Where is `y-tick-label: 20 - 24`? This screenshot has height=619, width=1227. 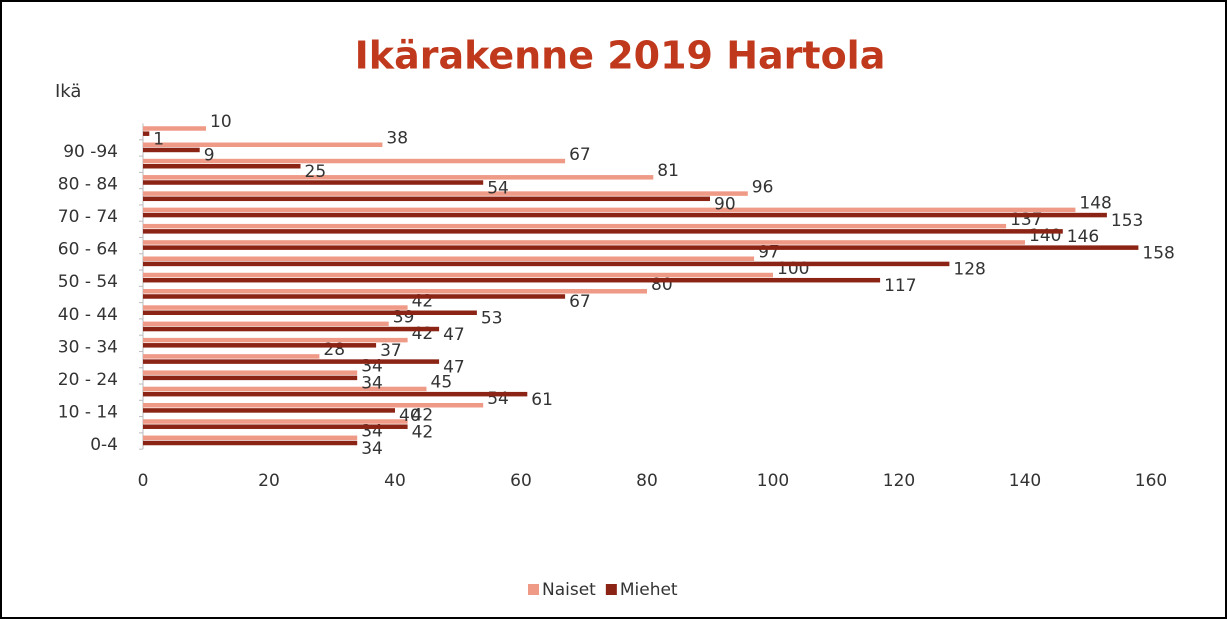
y-tick-label: 20 - 24 is located at coordinates (88, 380).